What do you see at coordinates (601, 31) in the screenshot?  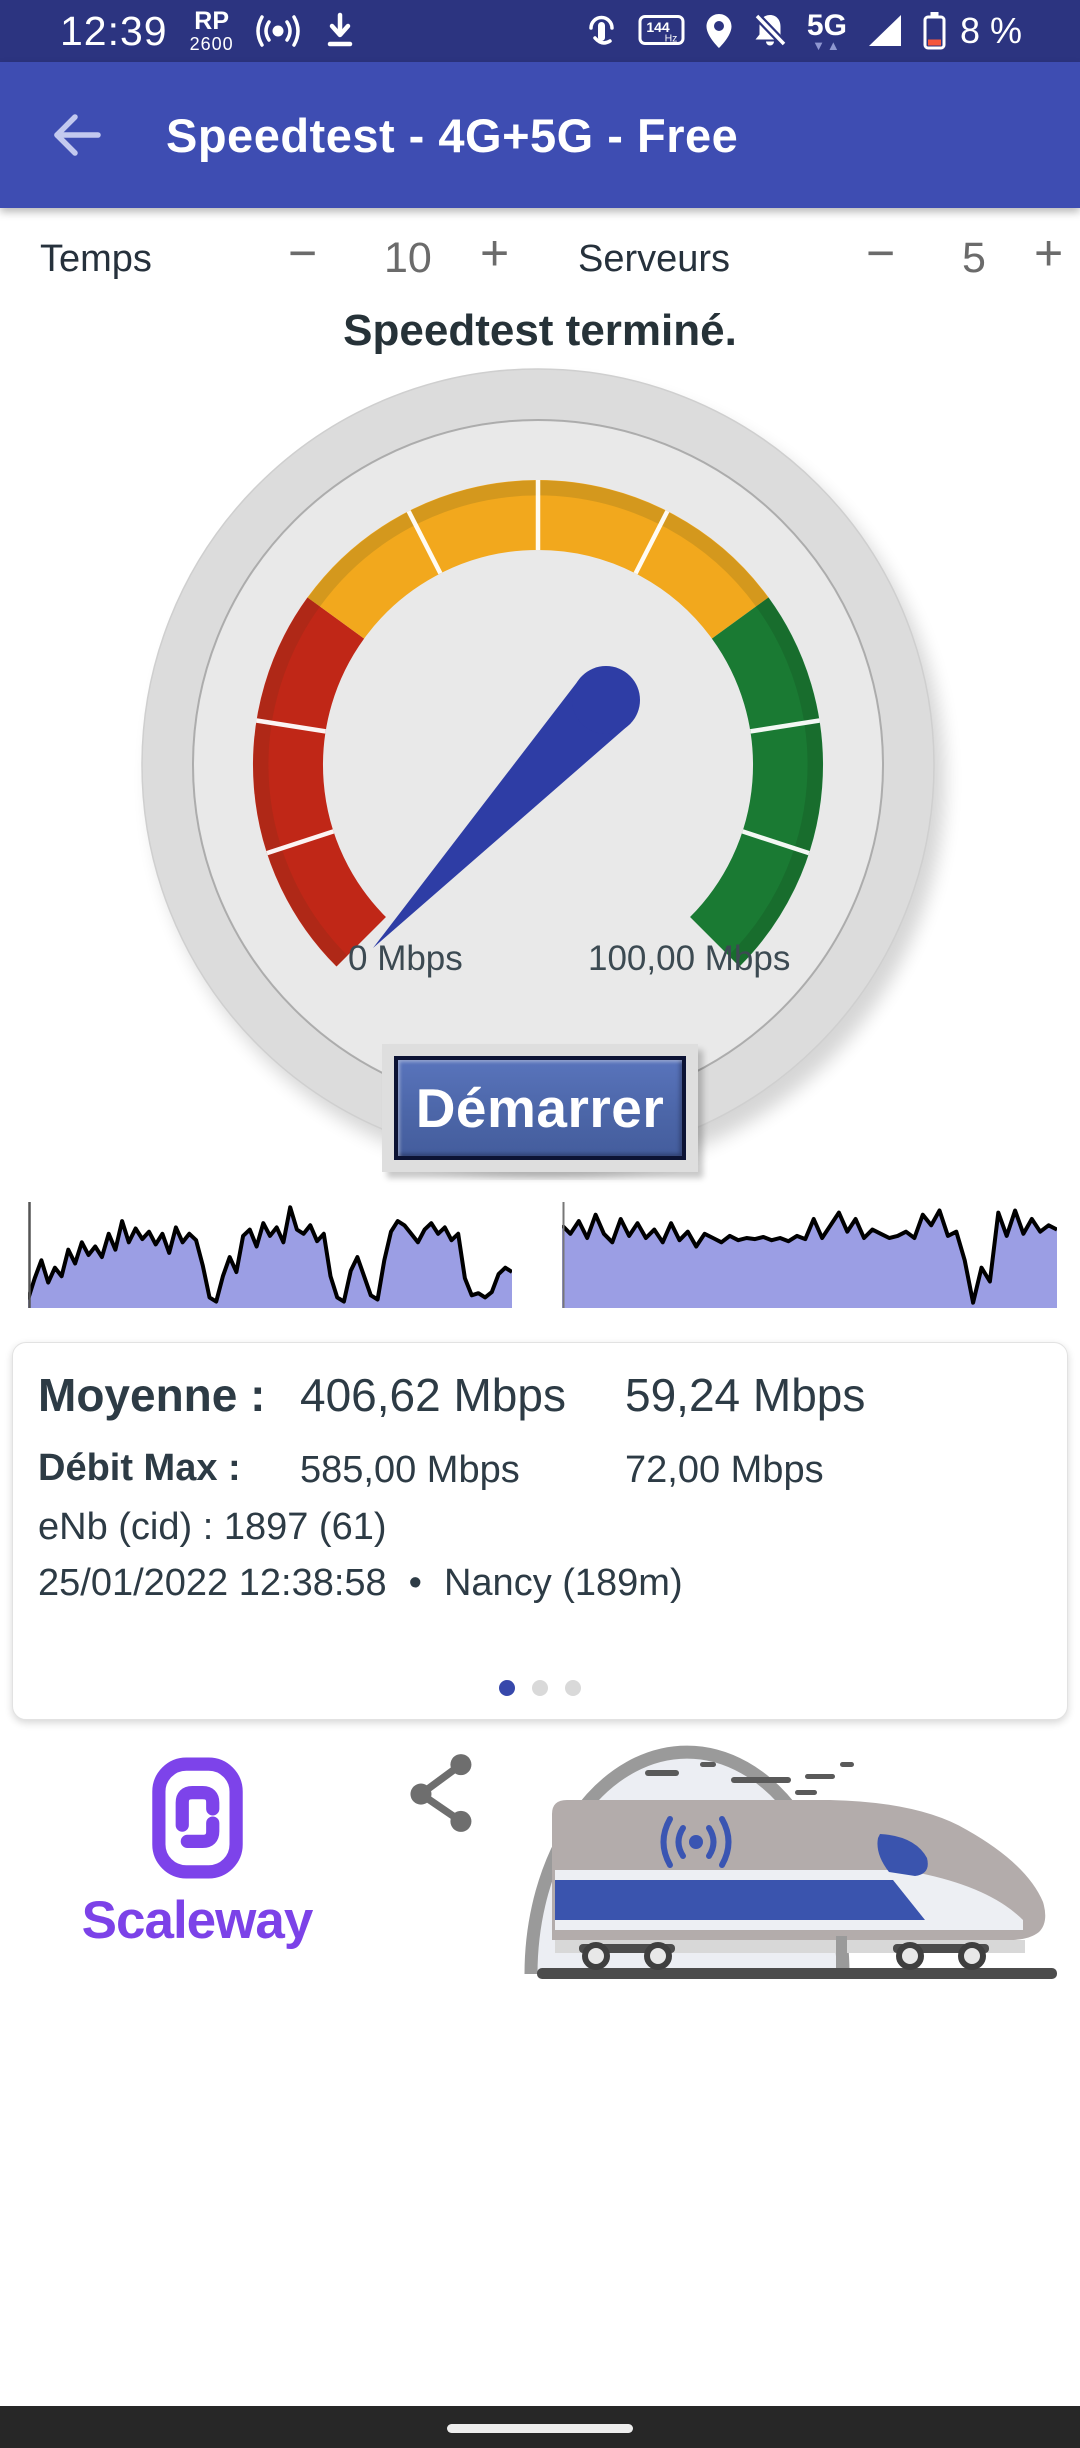 I see `touch-sensitivity-icon` at bounding box center [601, 31].